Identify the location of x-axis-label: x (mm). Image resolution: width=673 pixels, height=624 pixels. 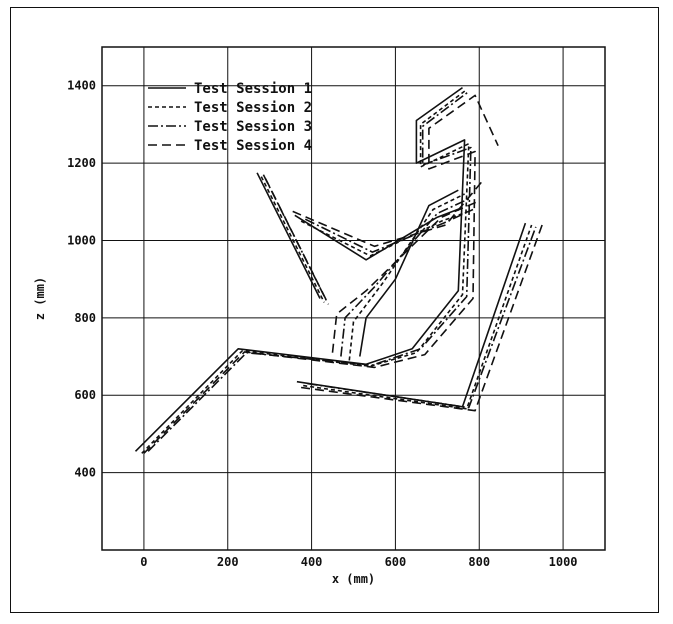
(353, 579).